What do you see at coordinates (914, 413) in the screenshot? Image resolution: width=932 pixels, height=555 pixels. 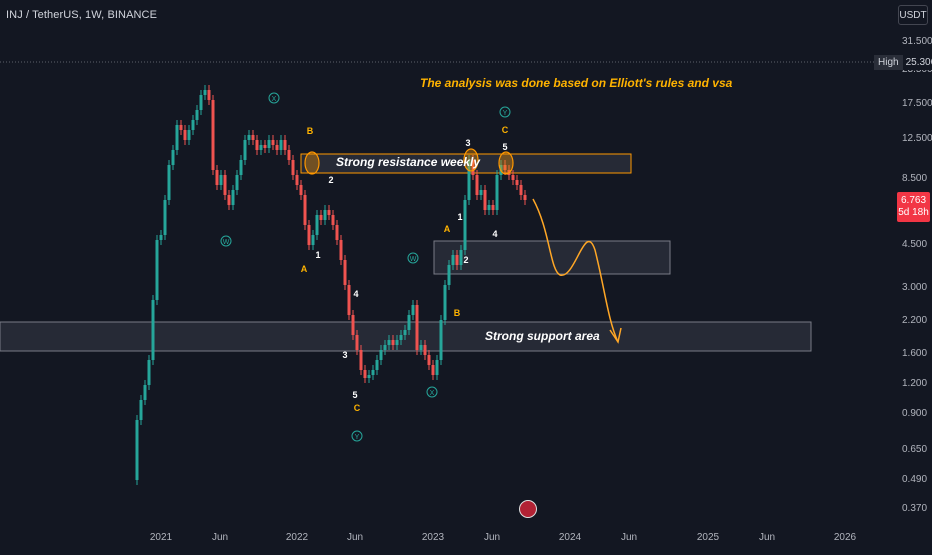 I see `price-tick: 0.900` at bounding box center [914, 413].